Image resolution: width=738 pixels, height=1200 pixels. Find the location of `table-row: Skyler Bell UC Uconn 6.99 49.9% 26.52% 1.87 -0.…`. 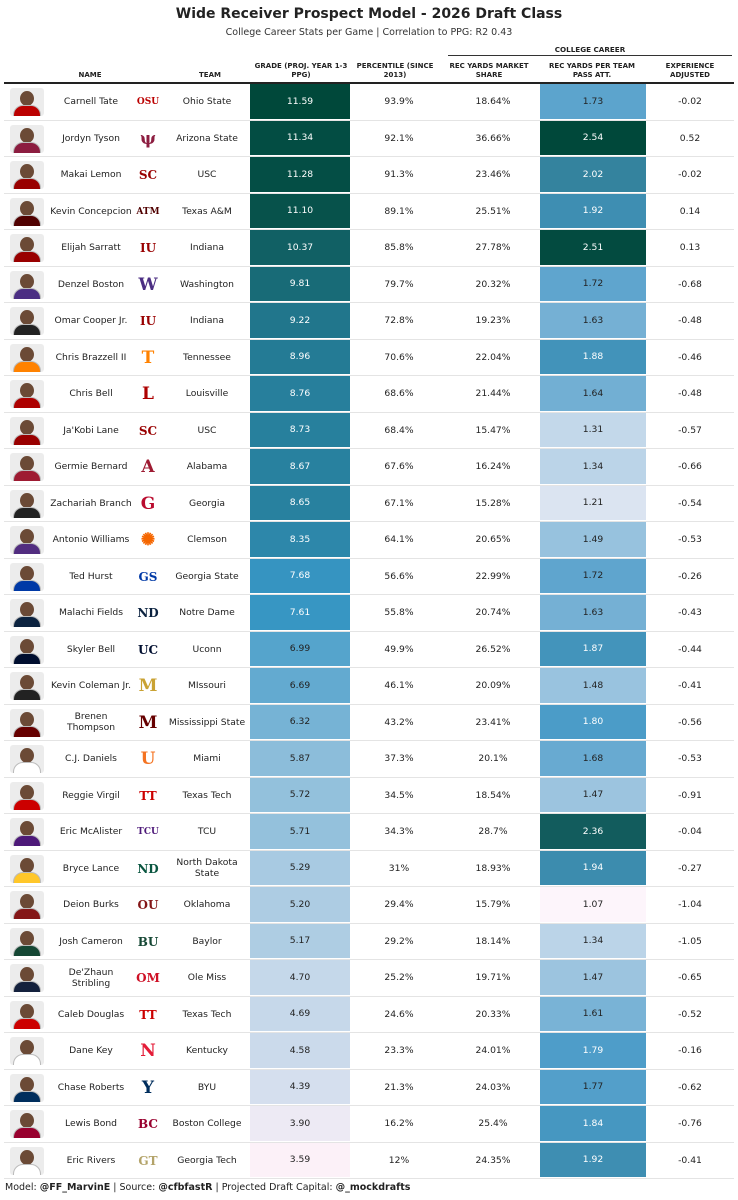

table-row: Skyler Bell UC Uconn 6.99 49.9% 26.52% 1.87 -0.… is located at coordinates (369, 649).